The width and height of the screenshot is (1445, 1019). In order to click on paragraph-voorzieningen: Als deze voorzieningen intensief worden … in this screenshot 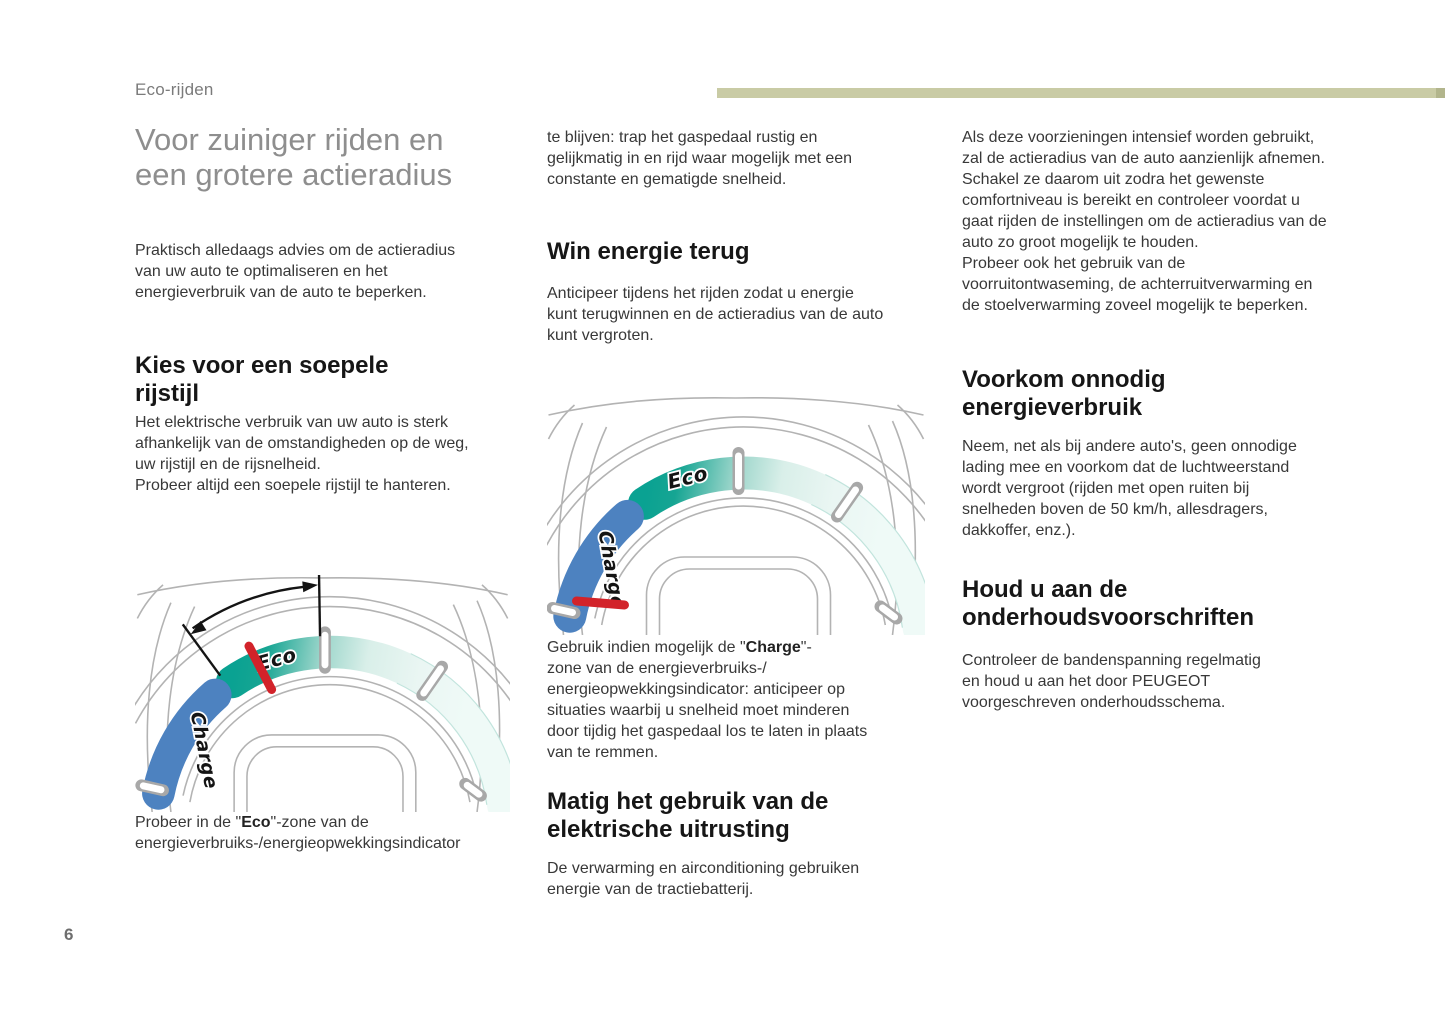, I will do `click(1144, 221)`.